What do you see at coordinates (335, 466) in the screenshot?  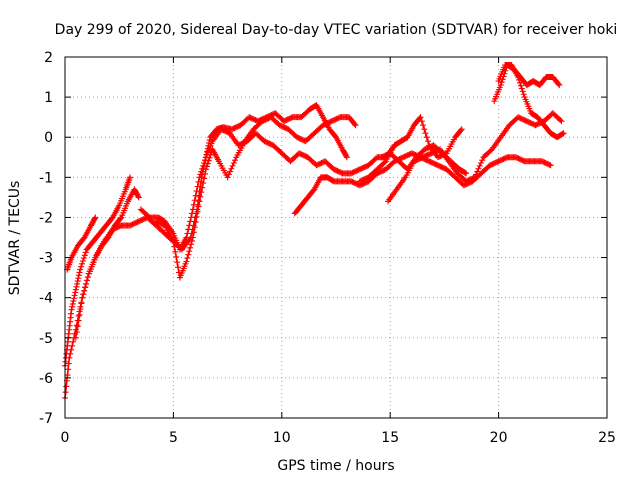 I see `x-axis-label: GPS time / hours` at bounding box center [335, 466].